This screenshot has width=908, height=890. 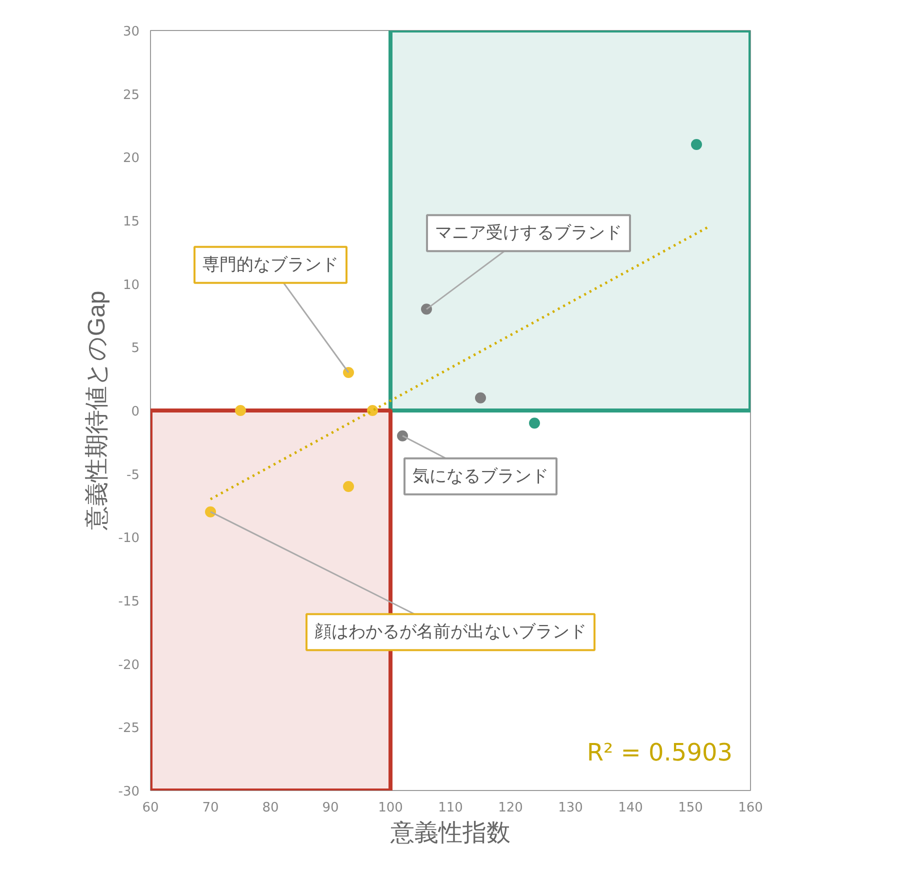 I want to click on x-tick-label: 80, so click(x=270, y=808).